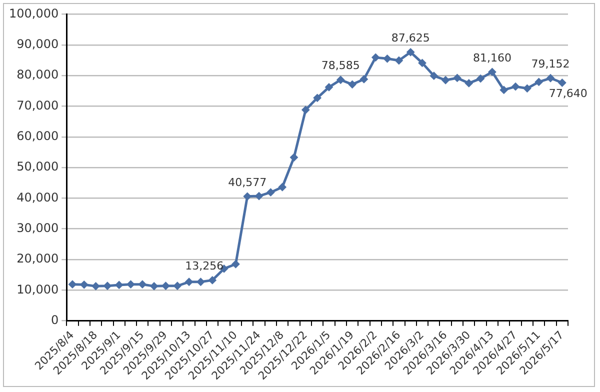 This screenshot has width=600, height=392. What do you see at coordinates (37, 289) in the screenshot?
I see `y-tick-label: 10,000` at bounding box center [37, 289].